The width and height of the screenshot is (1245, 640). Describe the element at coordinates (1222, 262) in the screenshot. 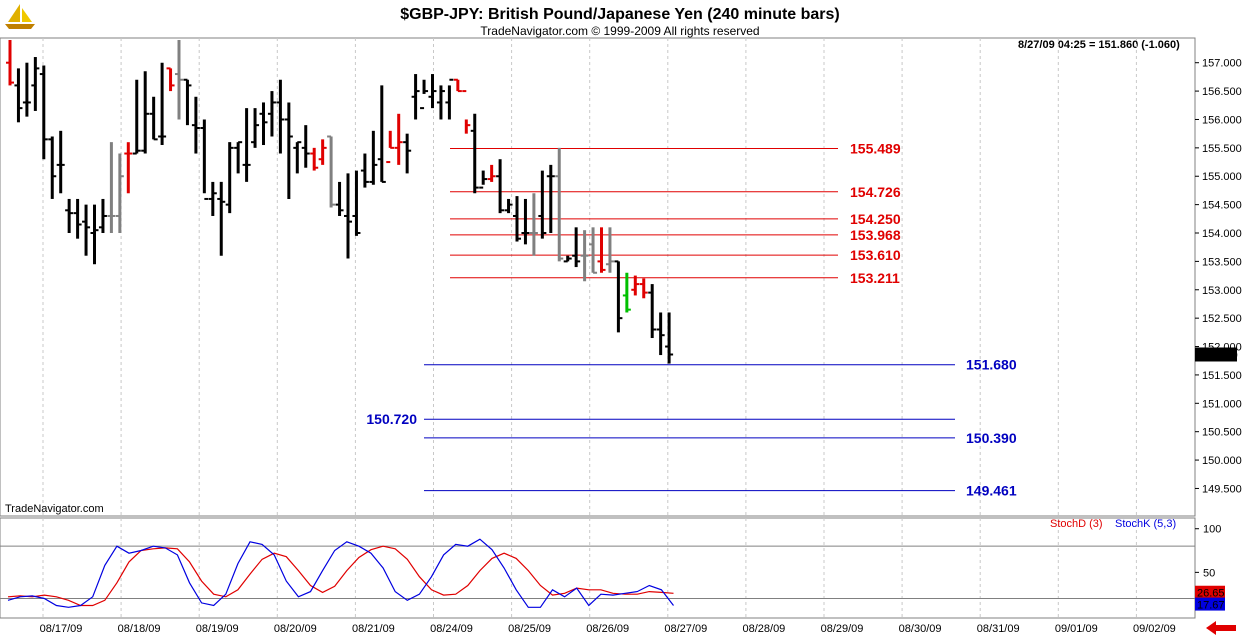

I see `y-tick-label: 153.500` at that location.